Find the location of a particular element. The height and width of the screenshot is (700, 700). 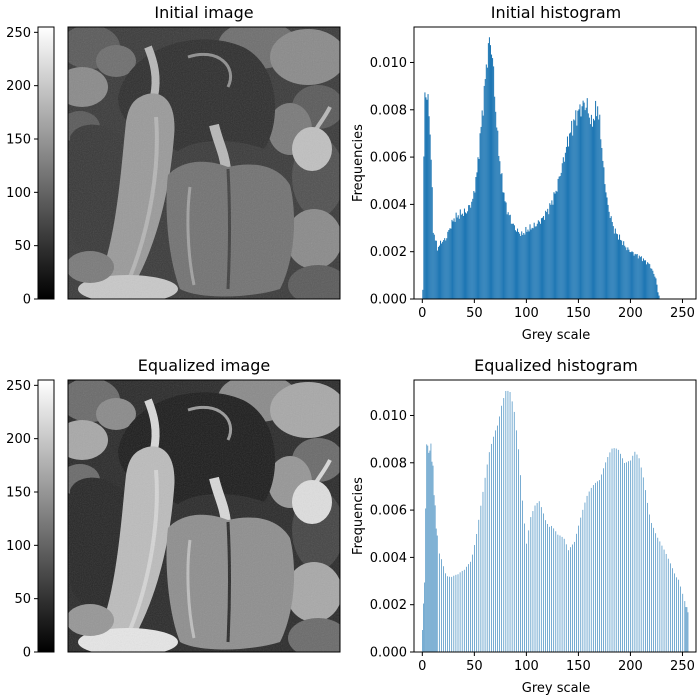

colorbar-tick-label: 50 is located at coordinates (22, 599).